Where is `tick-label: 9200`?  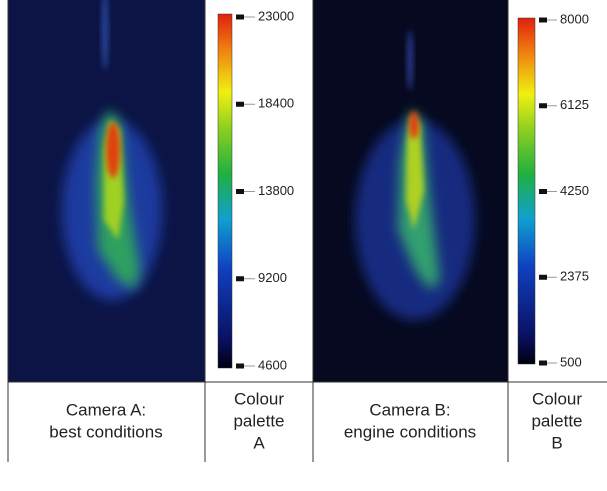 tick-label: 9200 is located at coordinates (272, 277).